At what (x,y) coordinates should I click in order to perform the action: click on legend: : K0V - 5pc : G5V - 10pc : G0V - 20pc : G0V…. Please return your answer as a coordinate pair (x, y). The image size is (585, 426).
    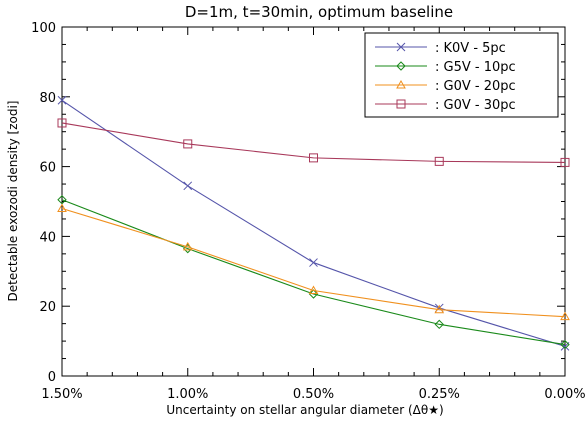
    Looking at the image, I should click on (461, 75).